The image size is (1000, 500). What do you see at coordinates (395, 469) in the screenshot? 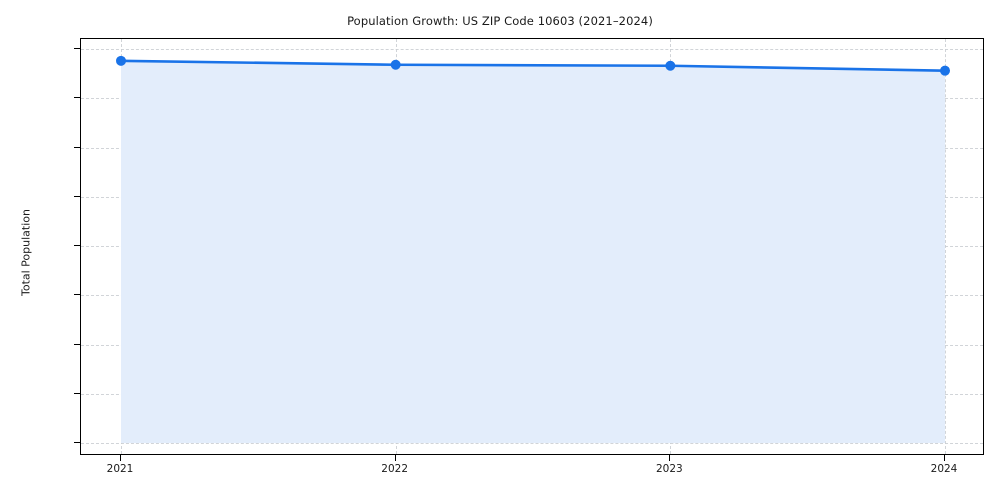
I see `x-axis-tick-label: 2022` at bounding box center [395, 469].